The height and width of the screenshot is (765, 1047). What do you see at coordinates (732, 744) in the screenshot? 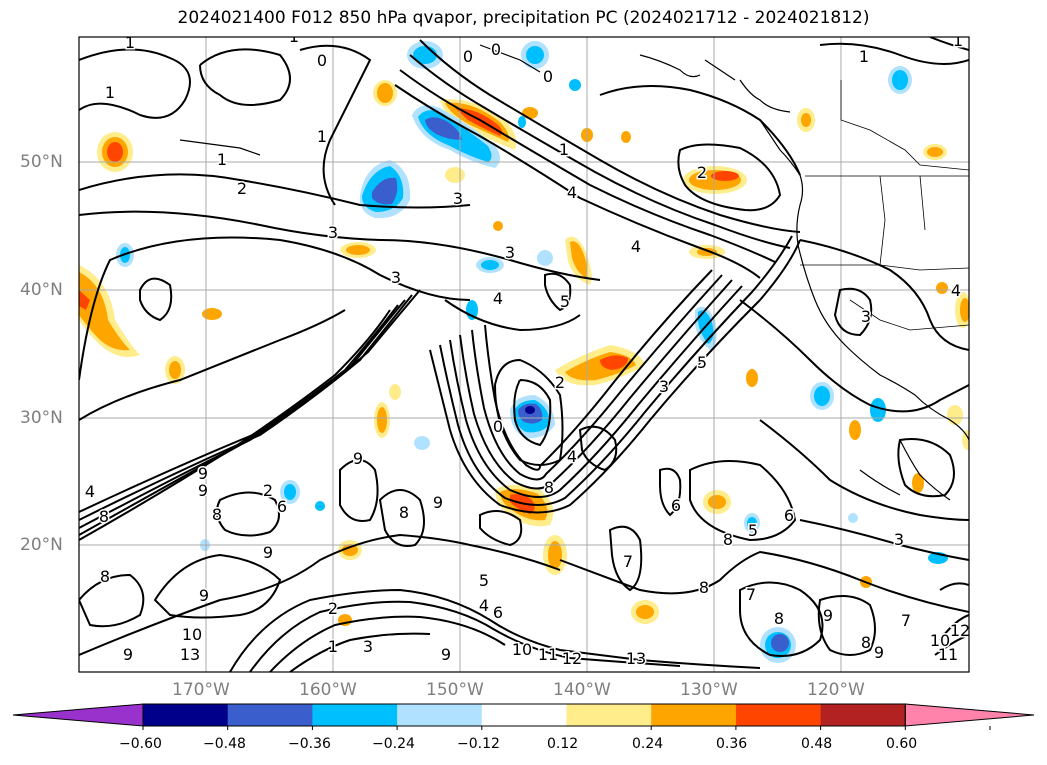
I see `colorbar-tick: 0.36` at bounding box center [732, 744].